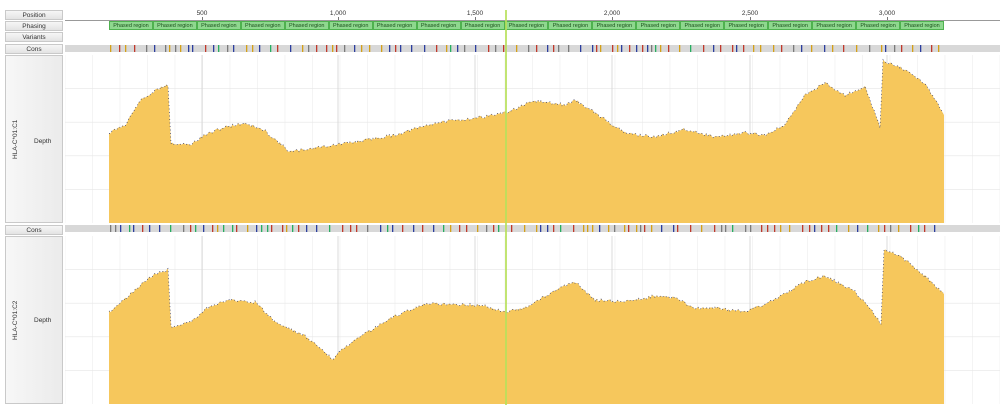  What do you see at coordinates (532, 15) in the screenshot?
I see `position-ruler: 500 1,000 1,500 2,000 2,500 3,000` at bounding box center [532, 15].